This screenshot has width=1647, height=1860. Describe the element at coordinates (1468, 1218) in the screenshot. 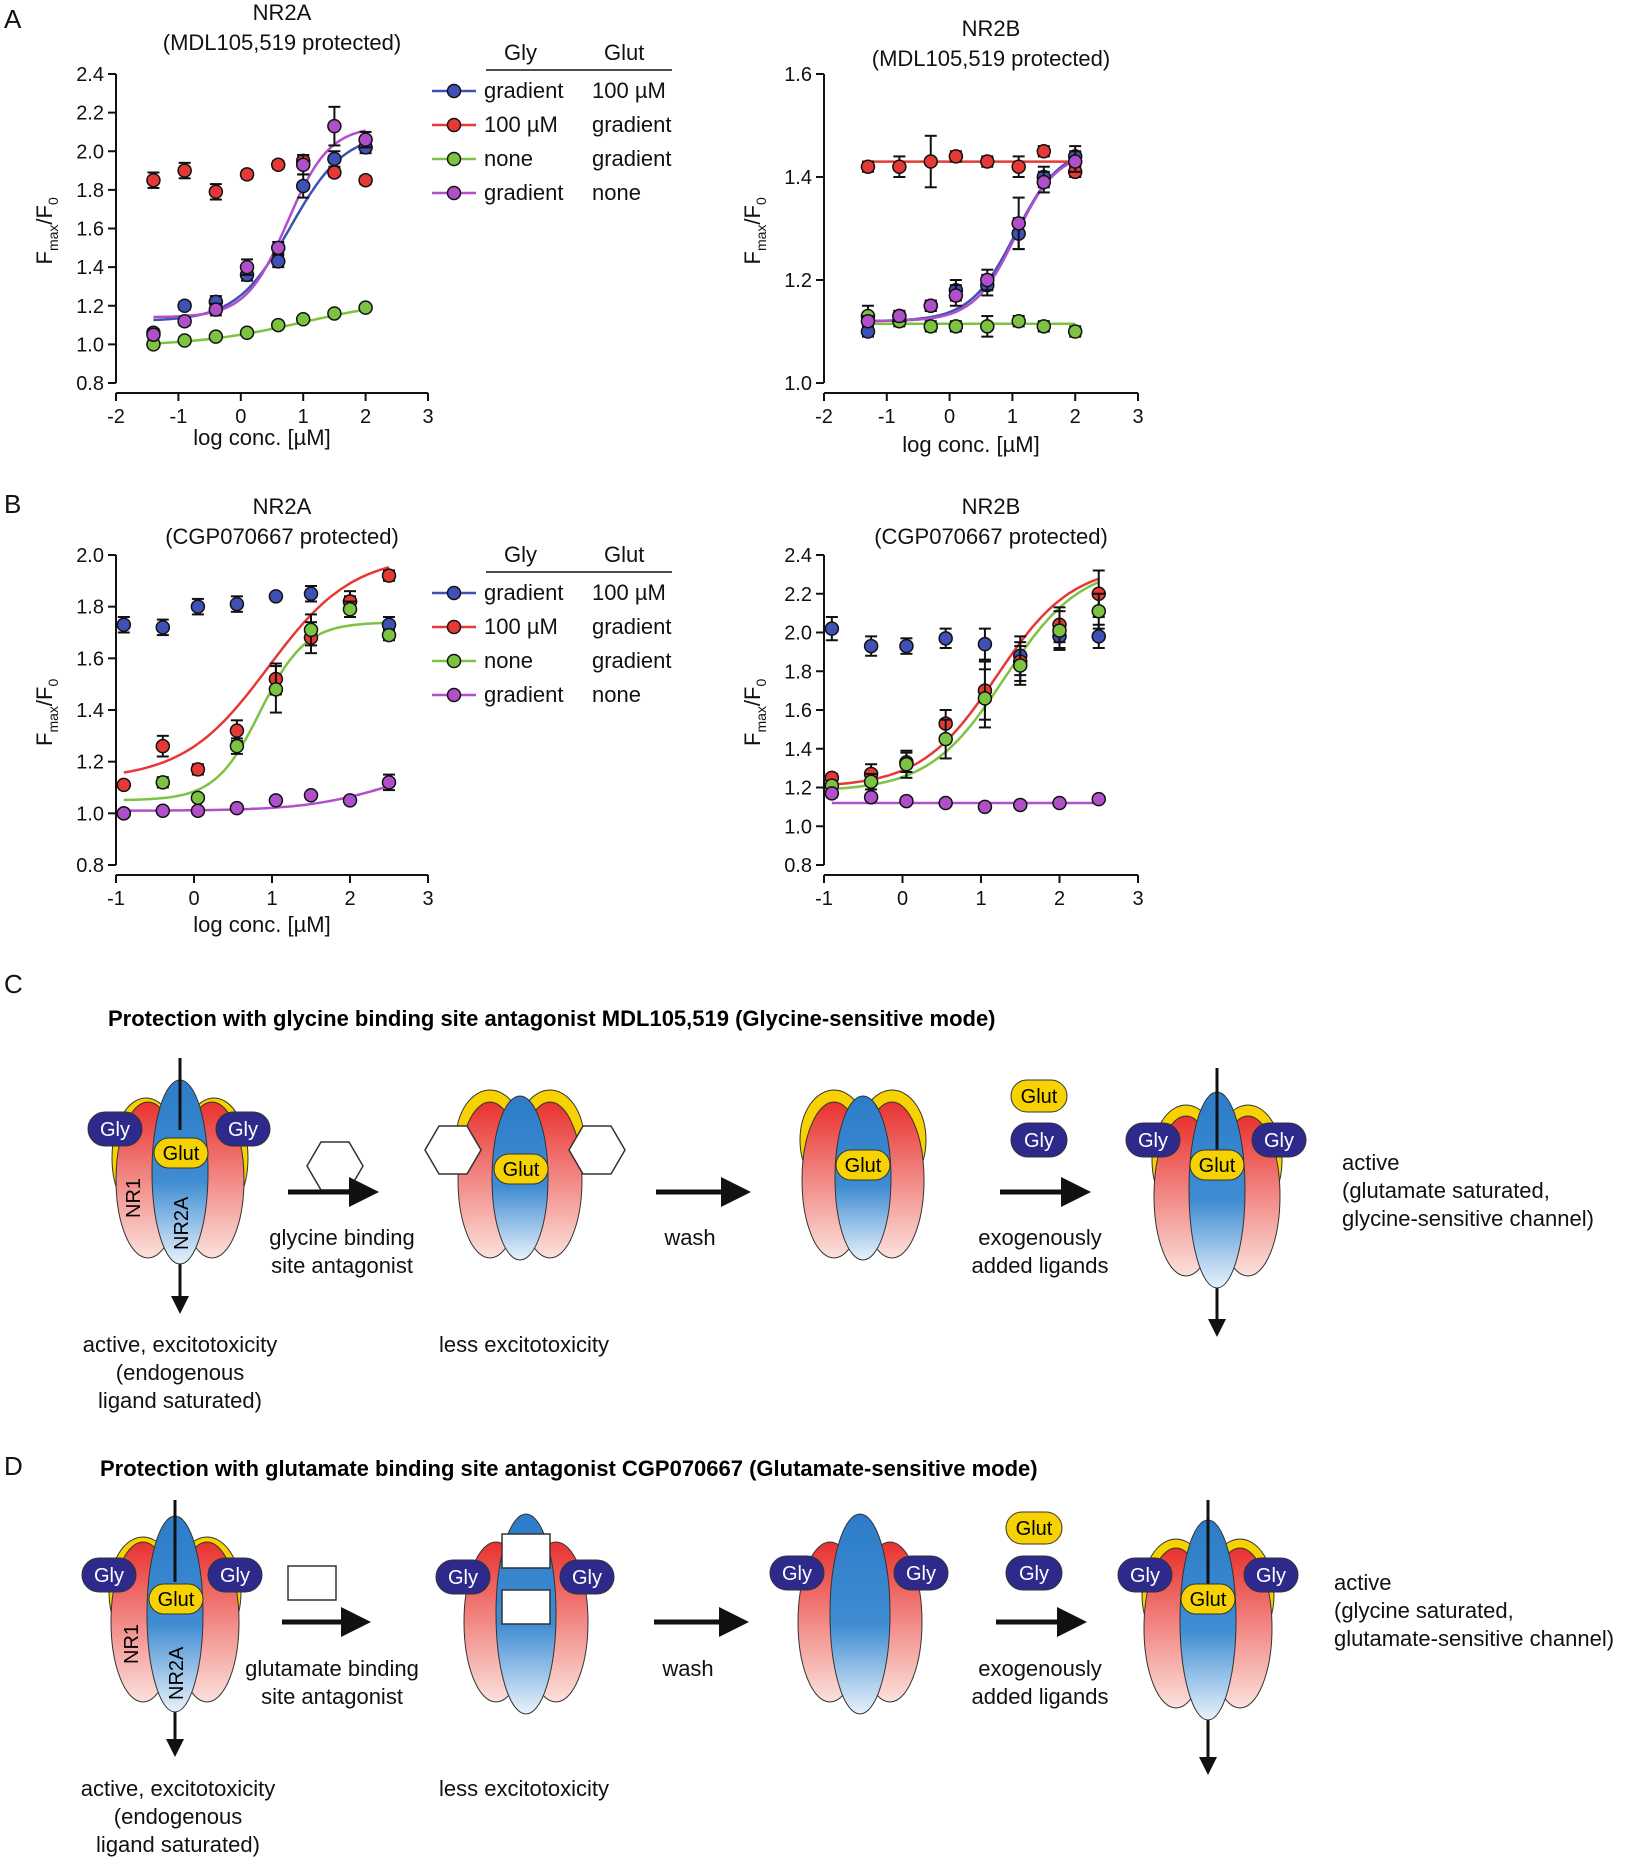

I see `result-label-3: glycine-sensitive channel)` at that location.